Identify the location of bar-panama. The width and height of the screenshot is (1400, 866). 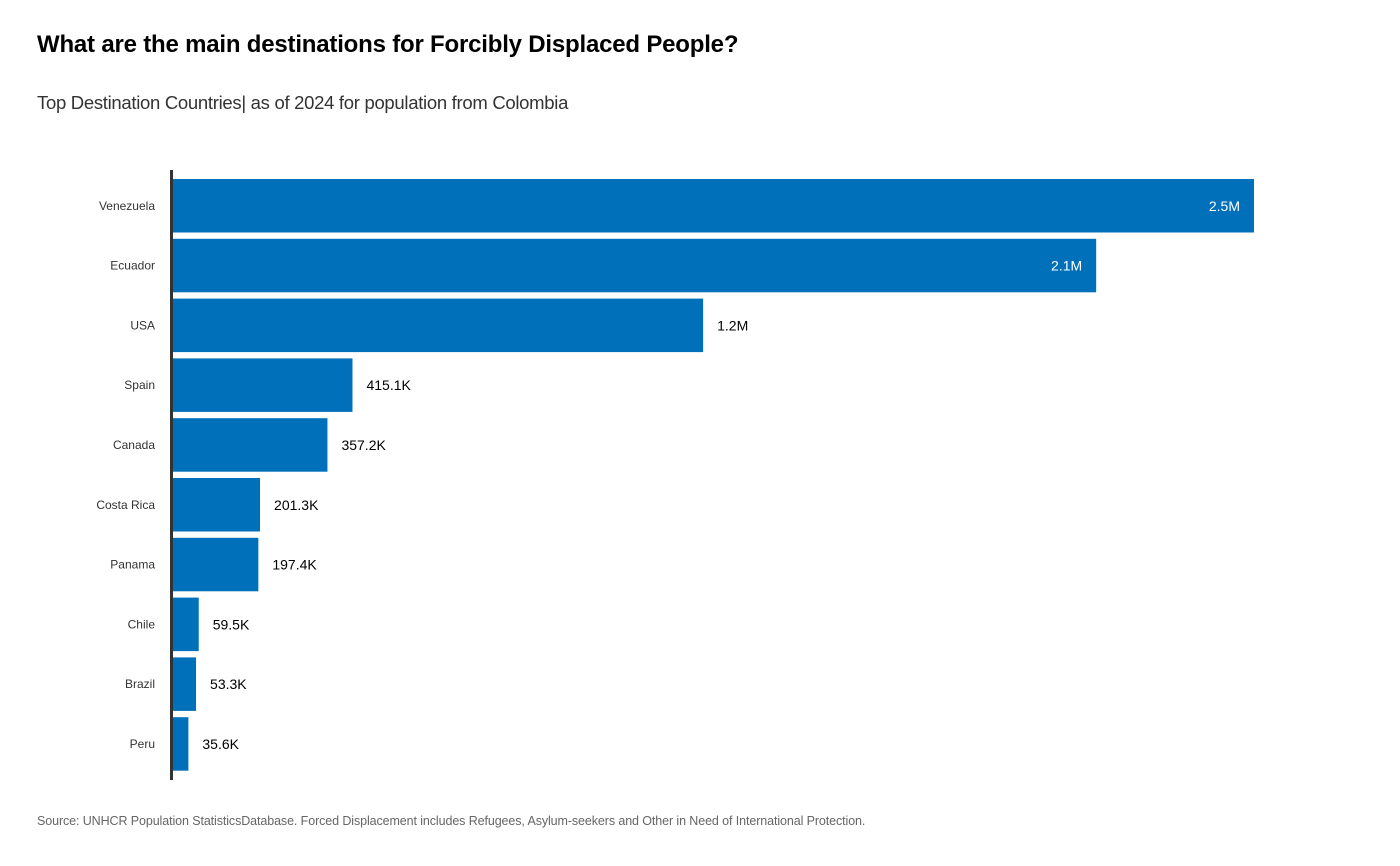
(216, 564).